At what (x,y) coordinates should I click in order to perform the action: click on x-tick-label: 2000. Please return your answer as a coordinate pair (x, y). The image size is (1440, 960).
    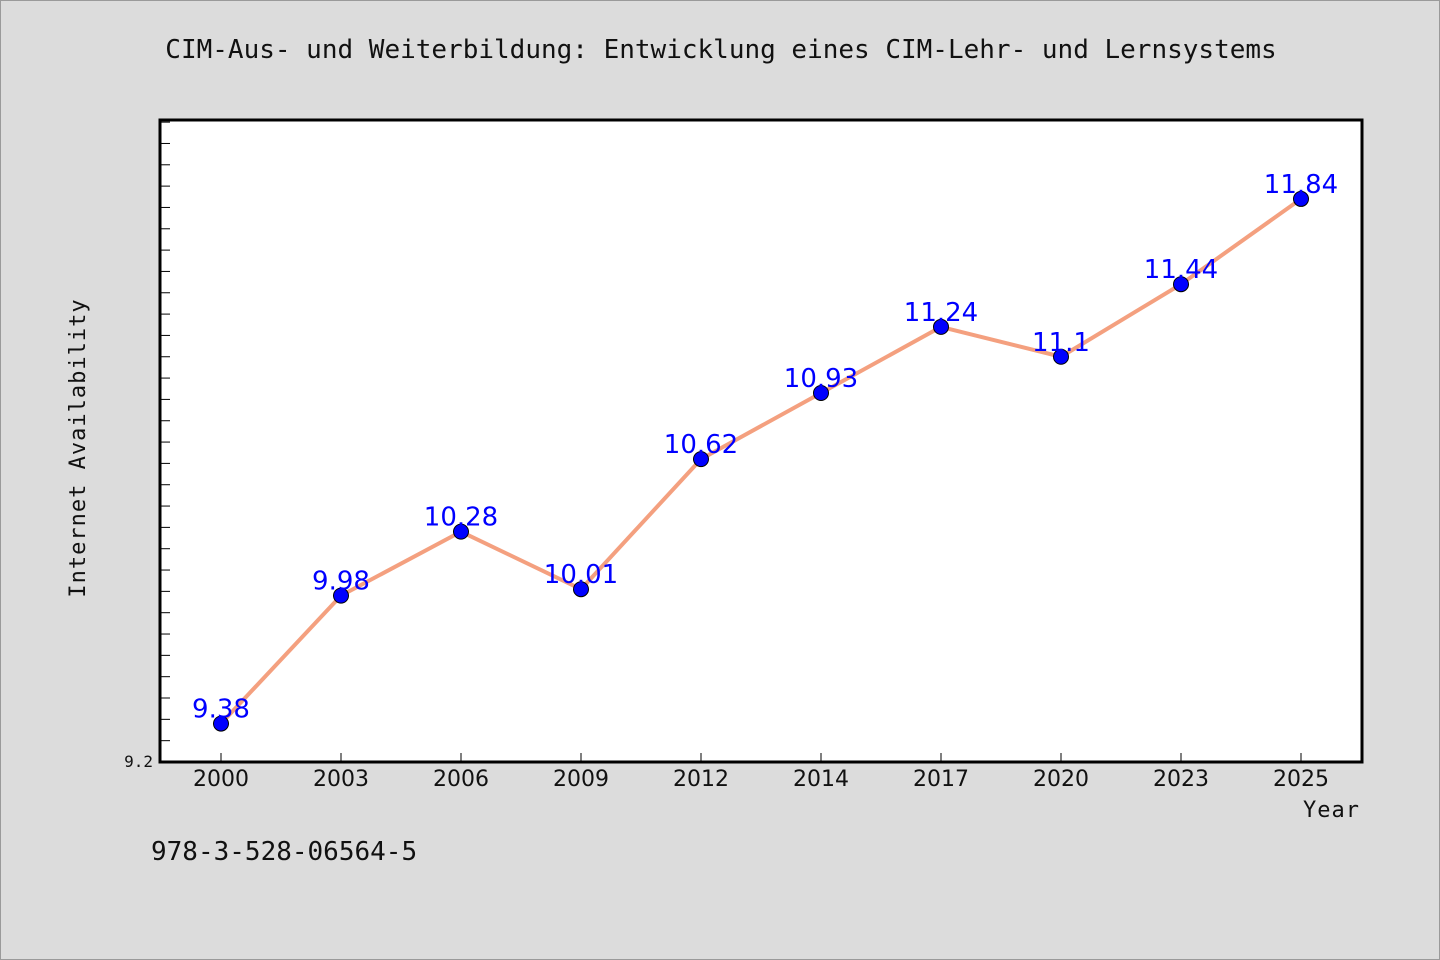
    Looking at the image, I should click on (221, 779).